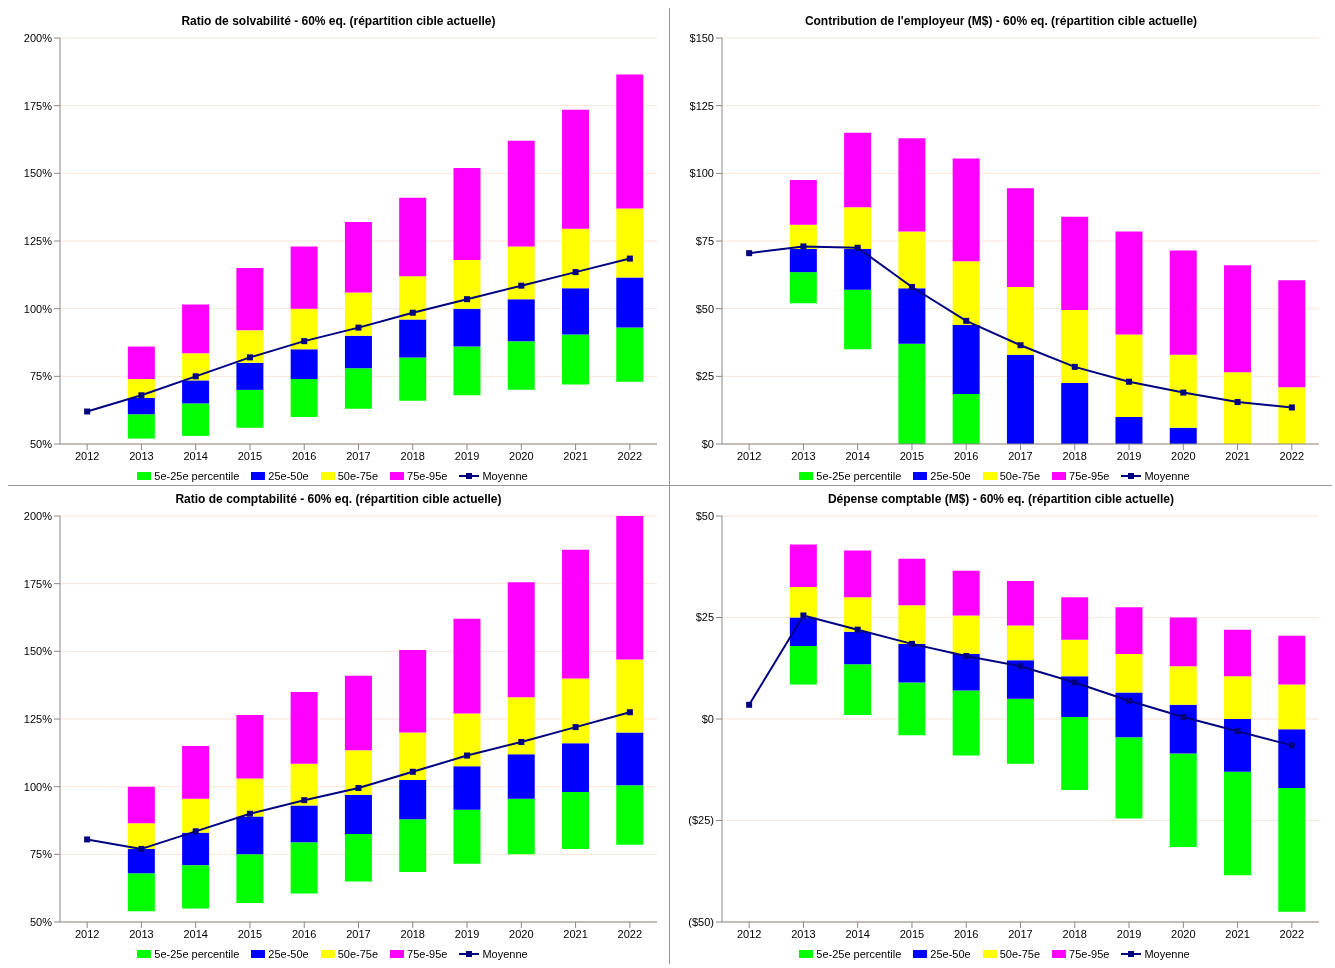  What do you see at coordinates (338, 22) in the screenshot?
I see `chart-title: Ratio de solvabilité - 60% eq. (répartition cible actuelle)` at bounding box center [338, 22].